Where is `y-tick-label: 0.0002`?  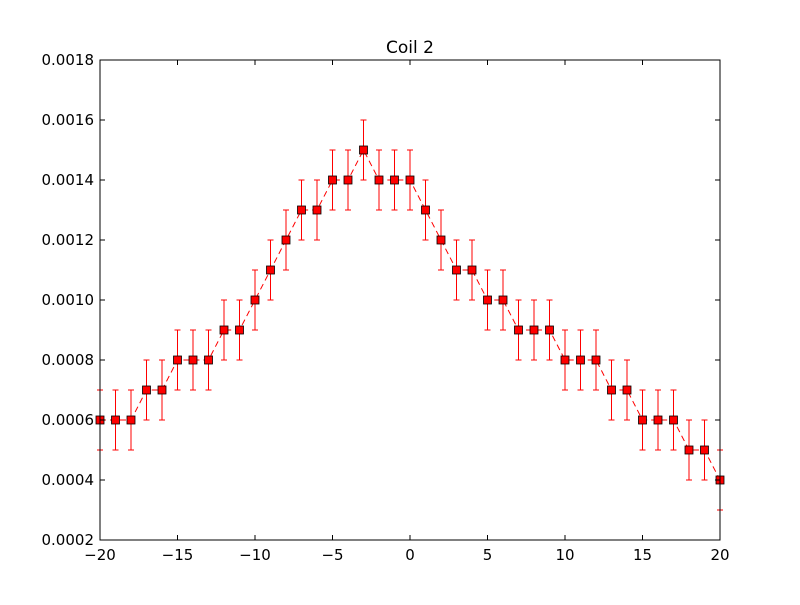 y-tick-label: 0.0002 is located at coordinates (68, 540).